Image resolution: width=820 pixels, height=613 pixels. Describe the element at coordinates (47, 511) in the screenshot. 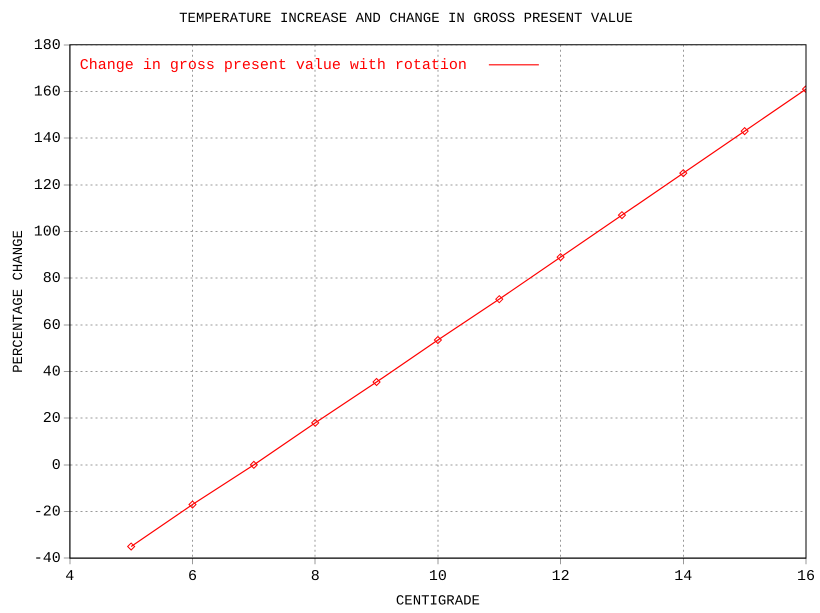

I see `y-tick-label: -20` at that location.